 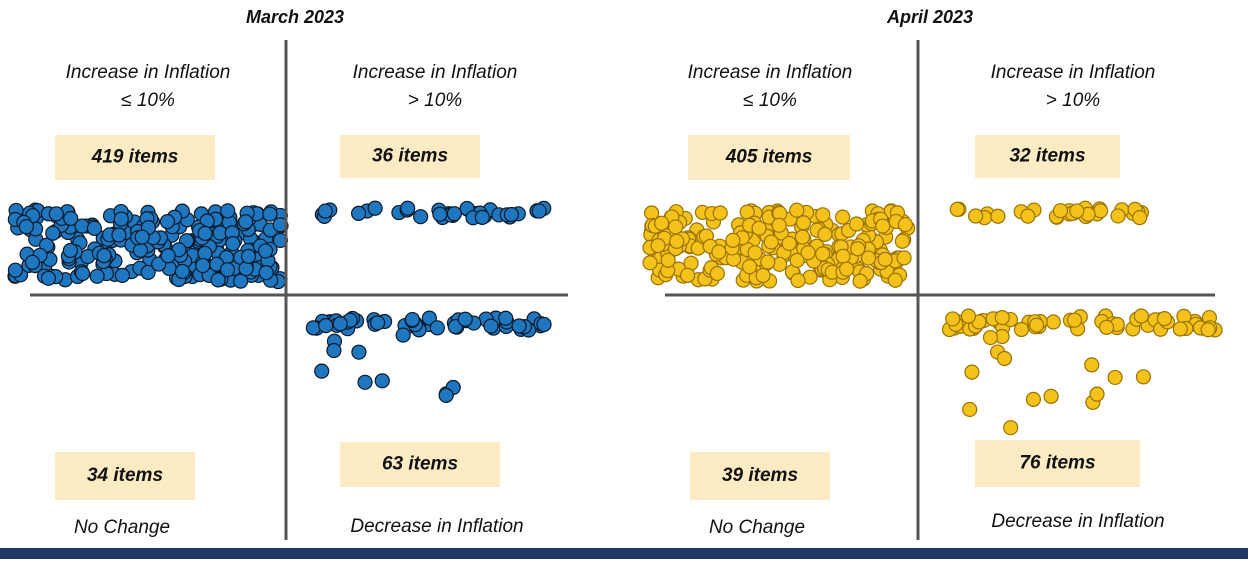 I want to click on count-label: 36 items, so click(x=410, y=156).